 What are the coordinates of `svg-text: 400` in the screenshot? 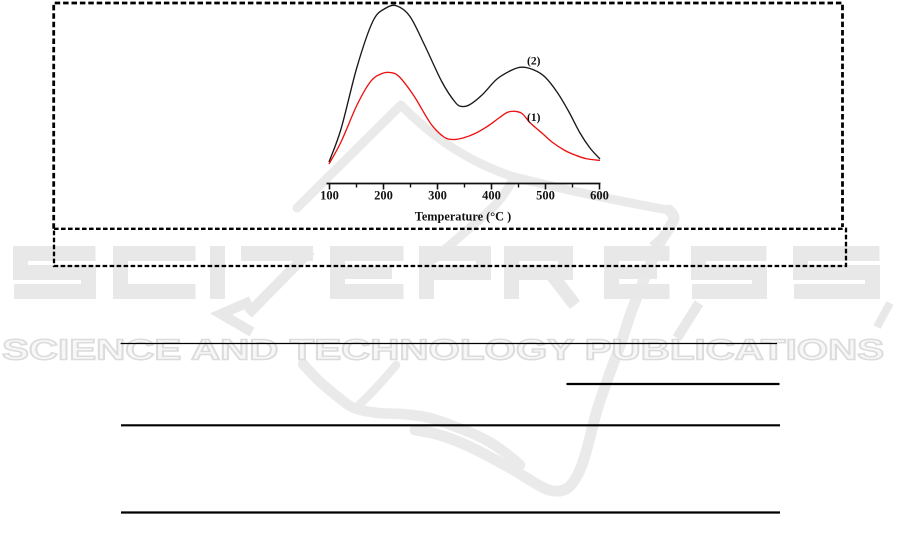 It's located at (491, 196).